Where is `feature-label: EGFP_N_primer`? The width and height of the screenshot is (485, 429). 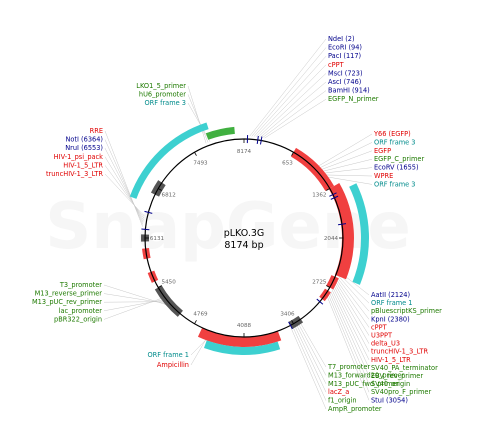
feature-label: EGFP_N_primer is located at coordinates (353, 99).